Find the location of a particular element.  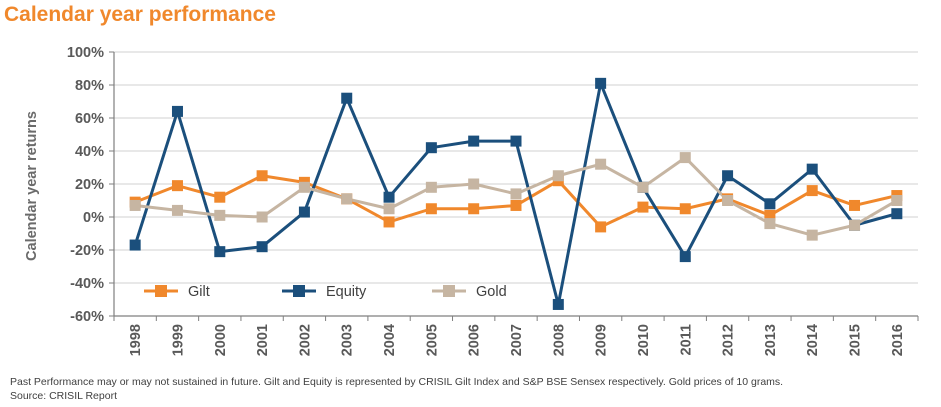

x-tick-label: 2016 is located at coordinates (898, 340).